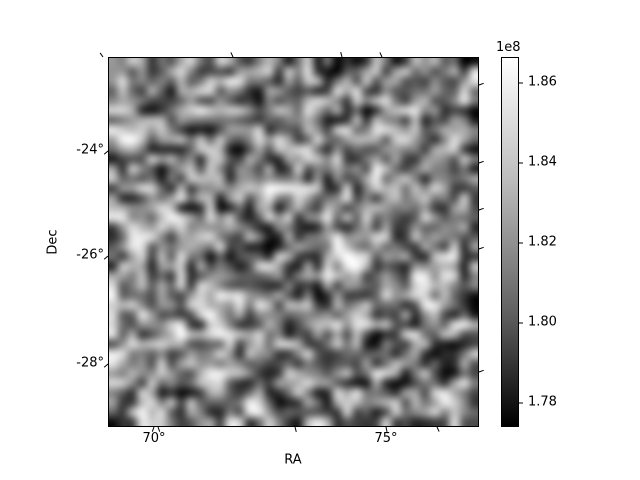 The image size is (640, 480). I want to click on y-tick-label: -24°, so click(90, 150).